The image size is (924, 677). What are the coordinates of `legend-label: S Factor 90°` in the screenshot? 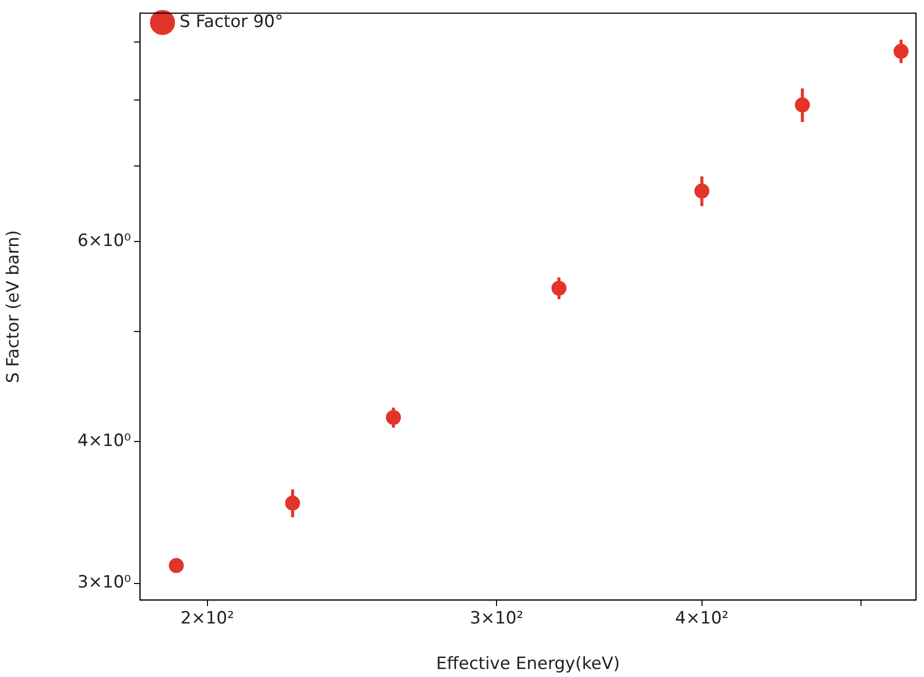 It's located at (232, 22).